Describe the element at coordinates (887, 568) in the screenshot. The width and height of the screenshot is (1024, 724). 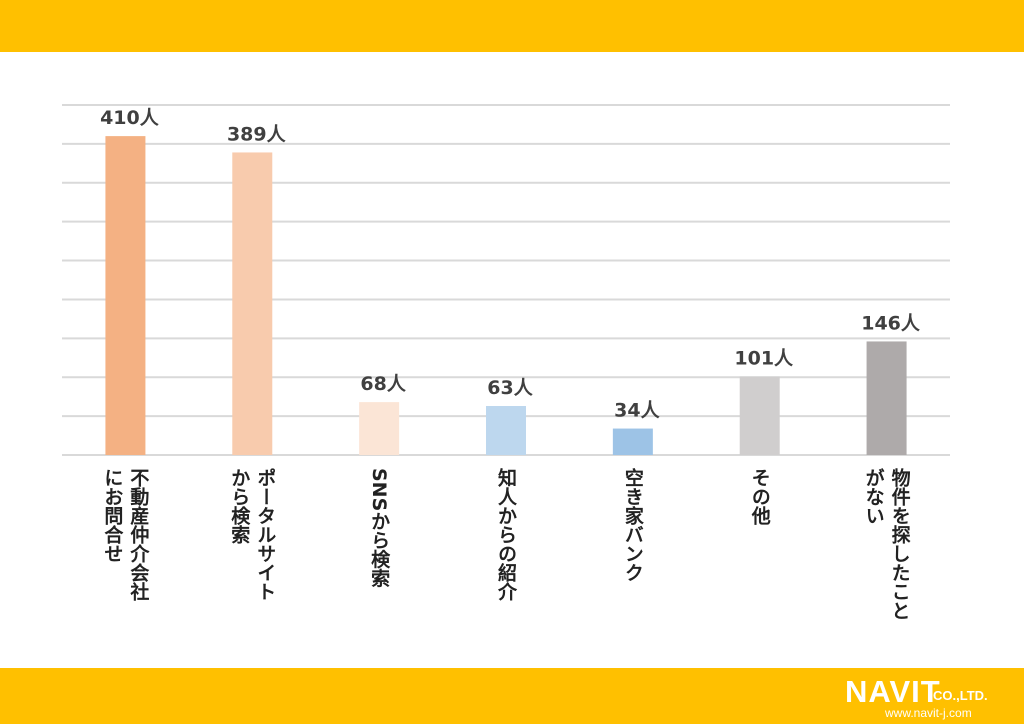
I see `category-label-6: 物件を探したこと がない` at that location.